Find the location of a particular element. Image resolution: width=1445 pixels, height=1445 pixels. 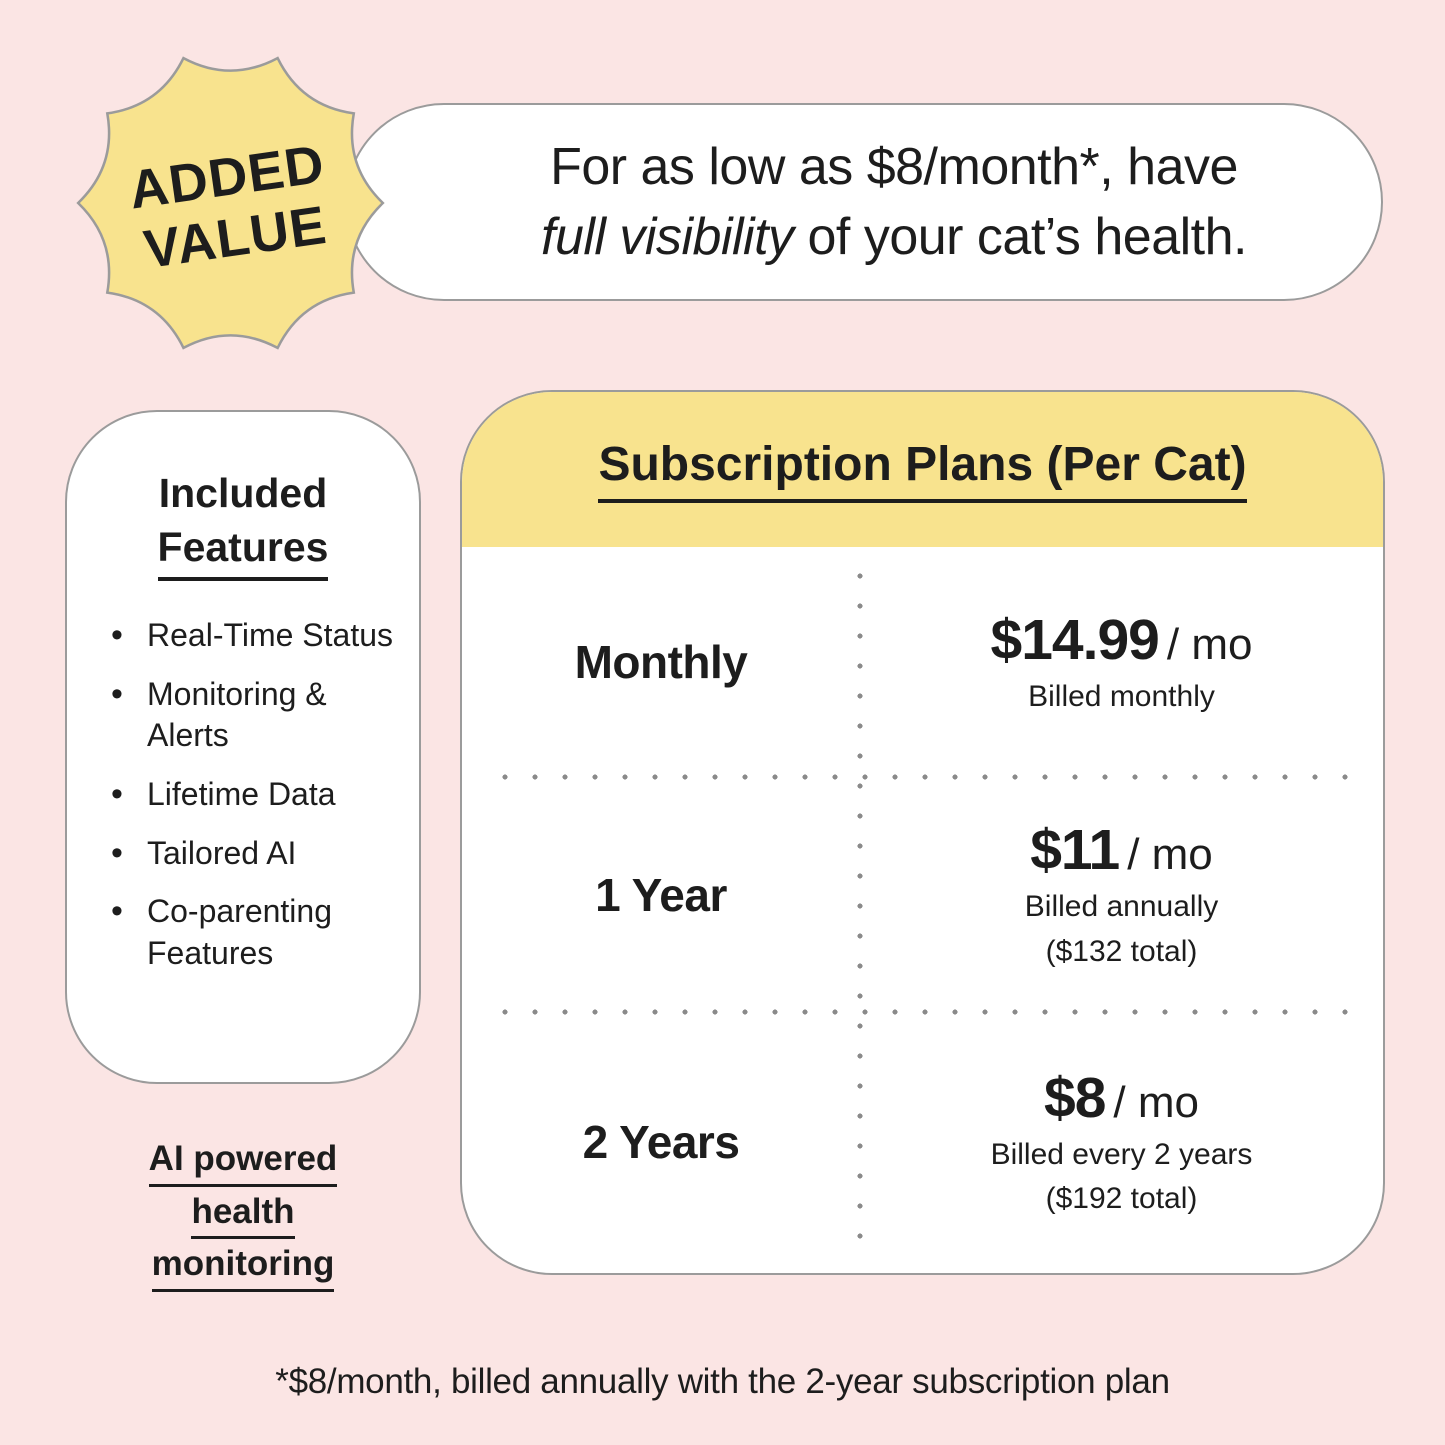

feature-item-monitoring-alerts: Monitoring & Alerts is located at coordinates (248, 714).